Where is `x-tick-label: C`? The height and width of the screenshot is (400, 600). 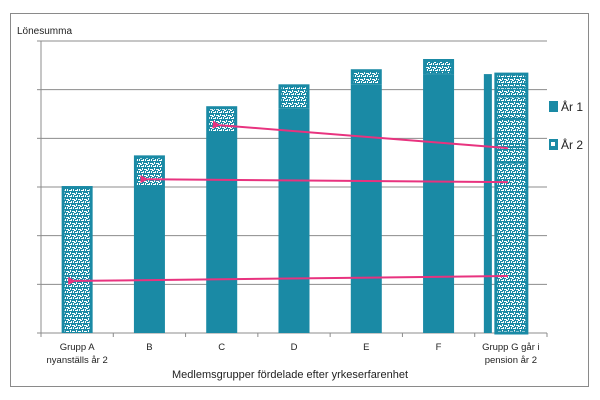 x-tick-label: C is located at coordinates (221, 347).